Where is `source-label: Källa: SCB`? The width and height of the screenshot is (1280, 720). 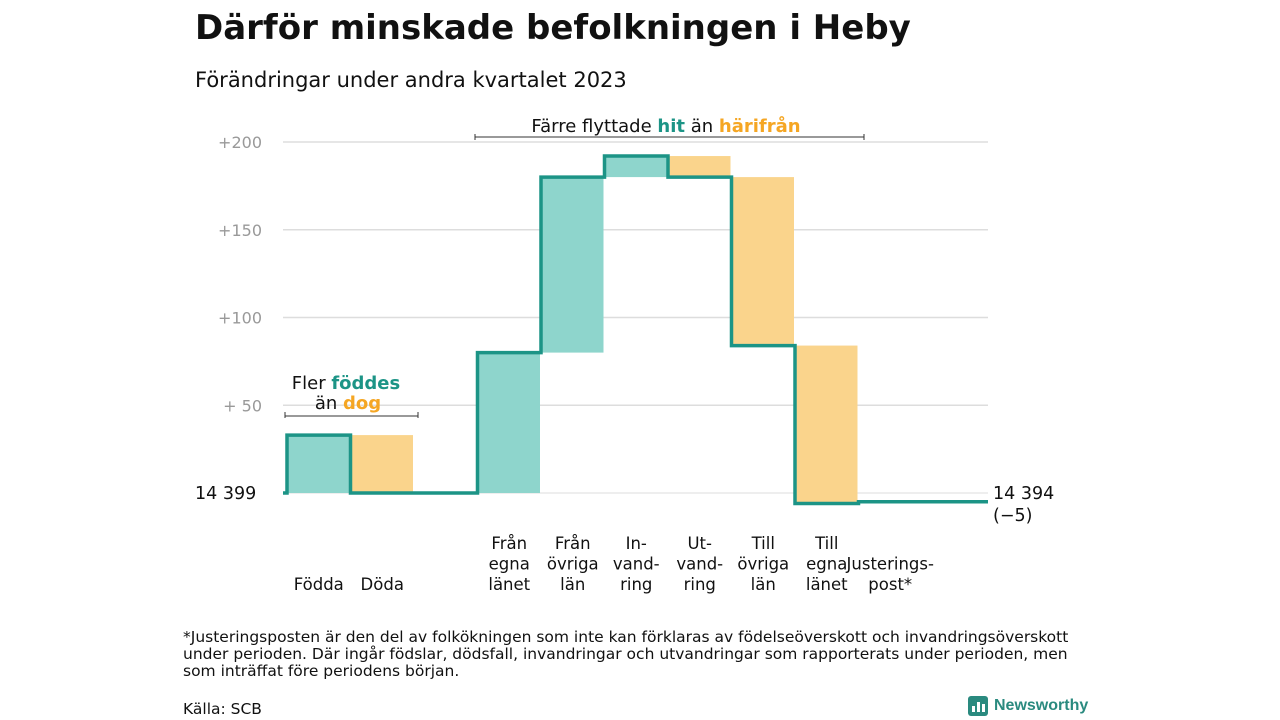 source-label: Källa: SCB is located at coordinates (222, 709).